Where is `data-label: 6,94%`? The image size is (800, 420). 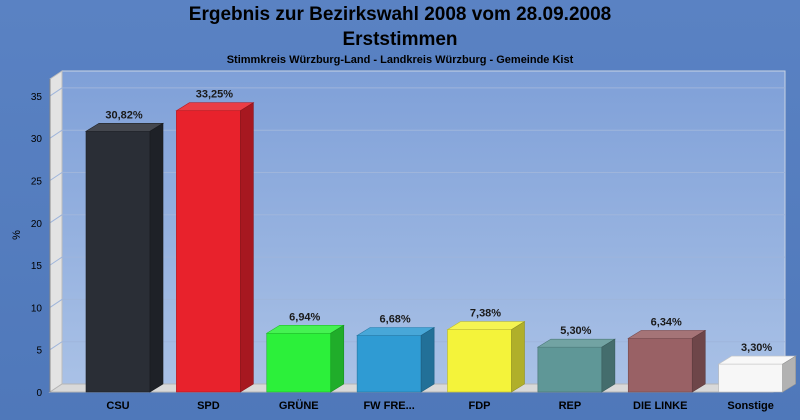
data-label: 6,94% is located at coordinates (304, 317).